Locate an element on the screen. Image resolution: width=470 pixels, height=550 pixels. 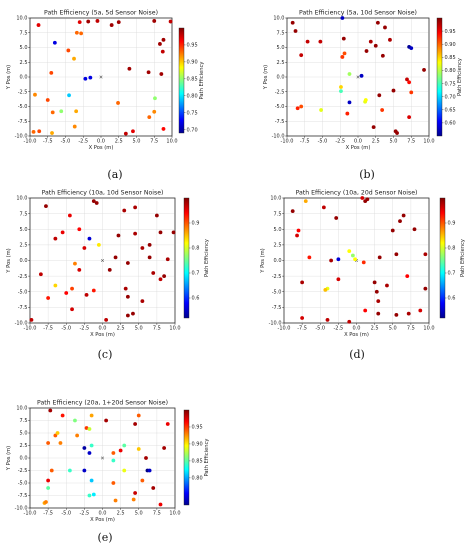
colorbar-tick-label: 0.95 is located at coordinates (450, 32).